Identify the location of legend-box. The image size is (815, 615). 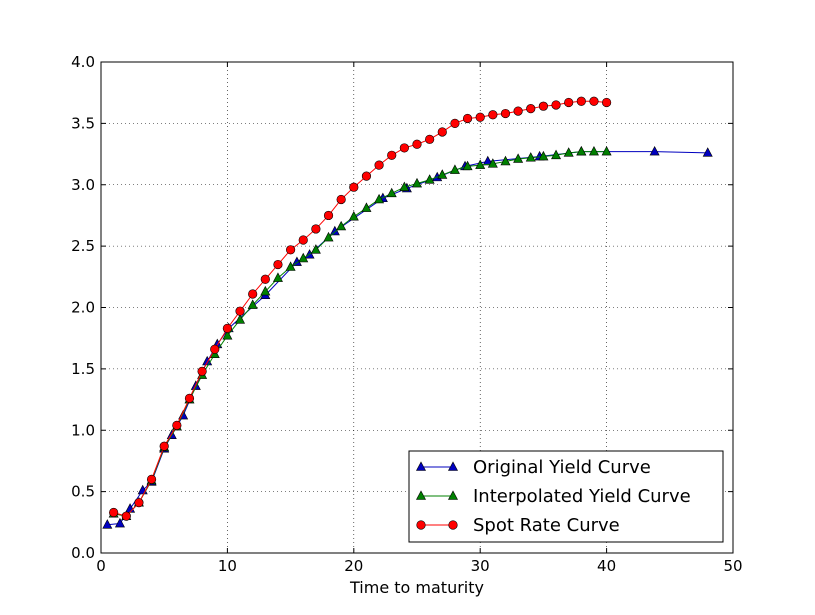
(566, 496).